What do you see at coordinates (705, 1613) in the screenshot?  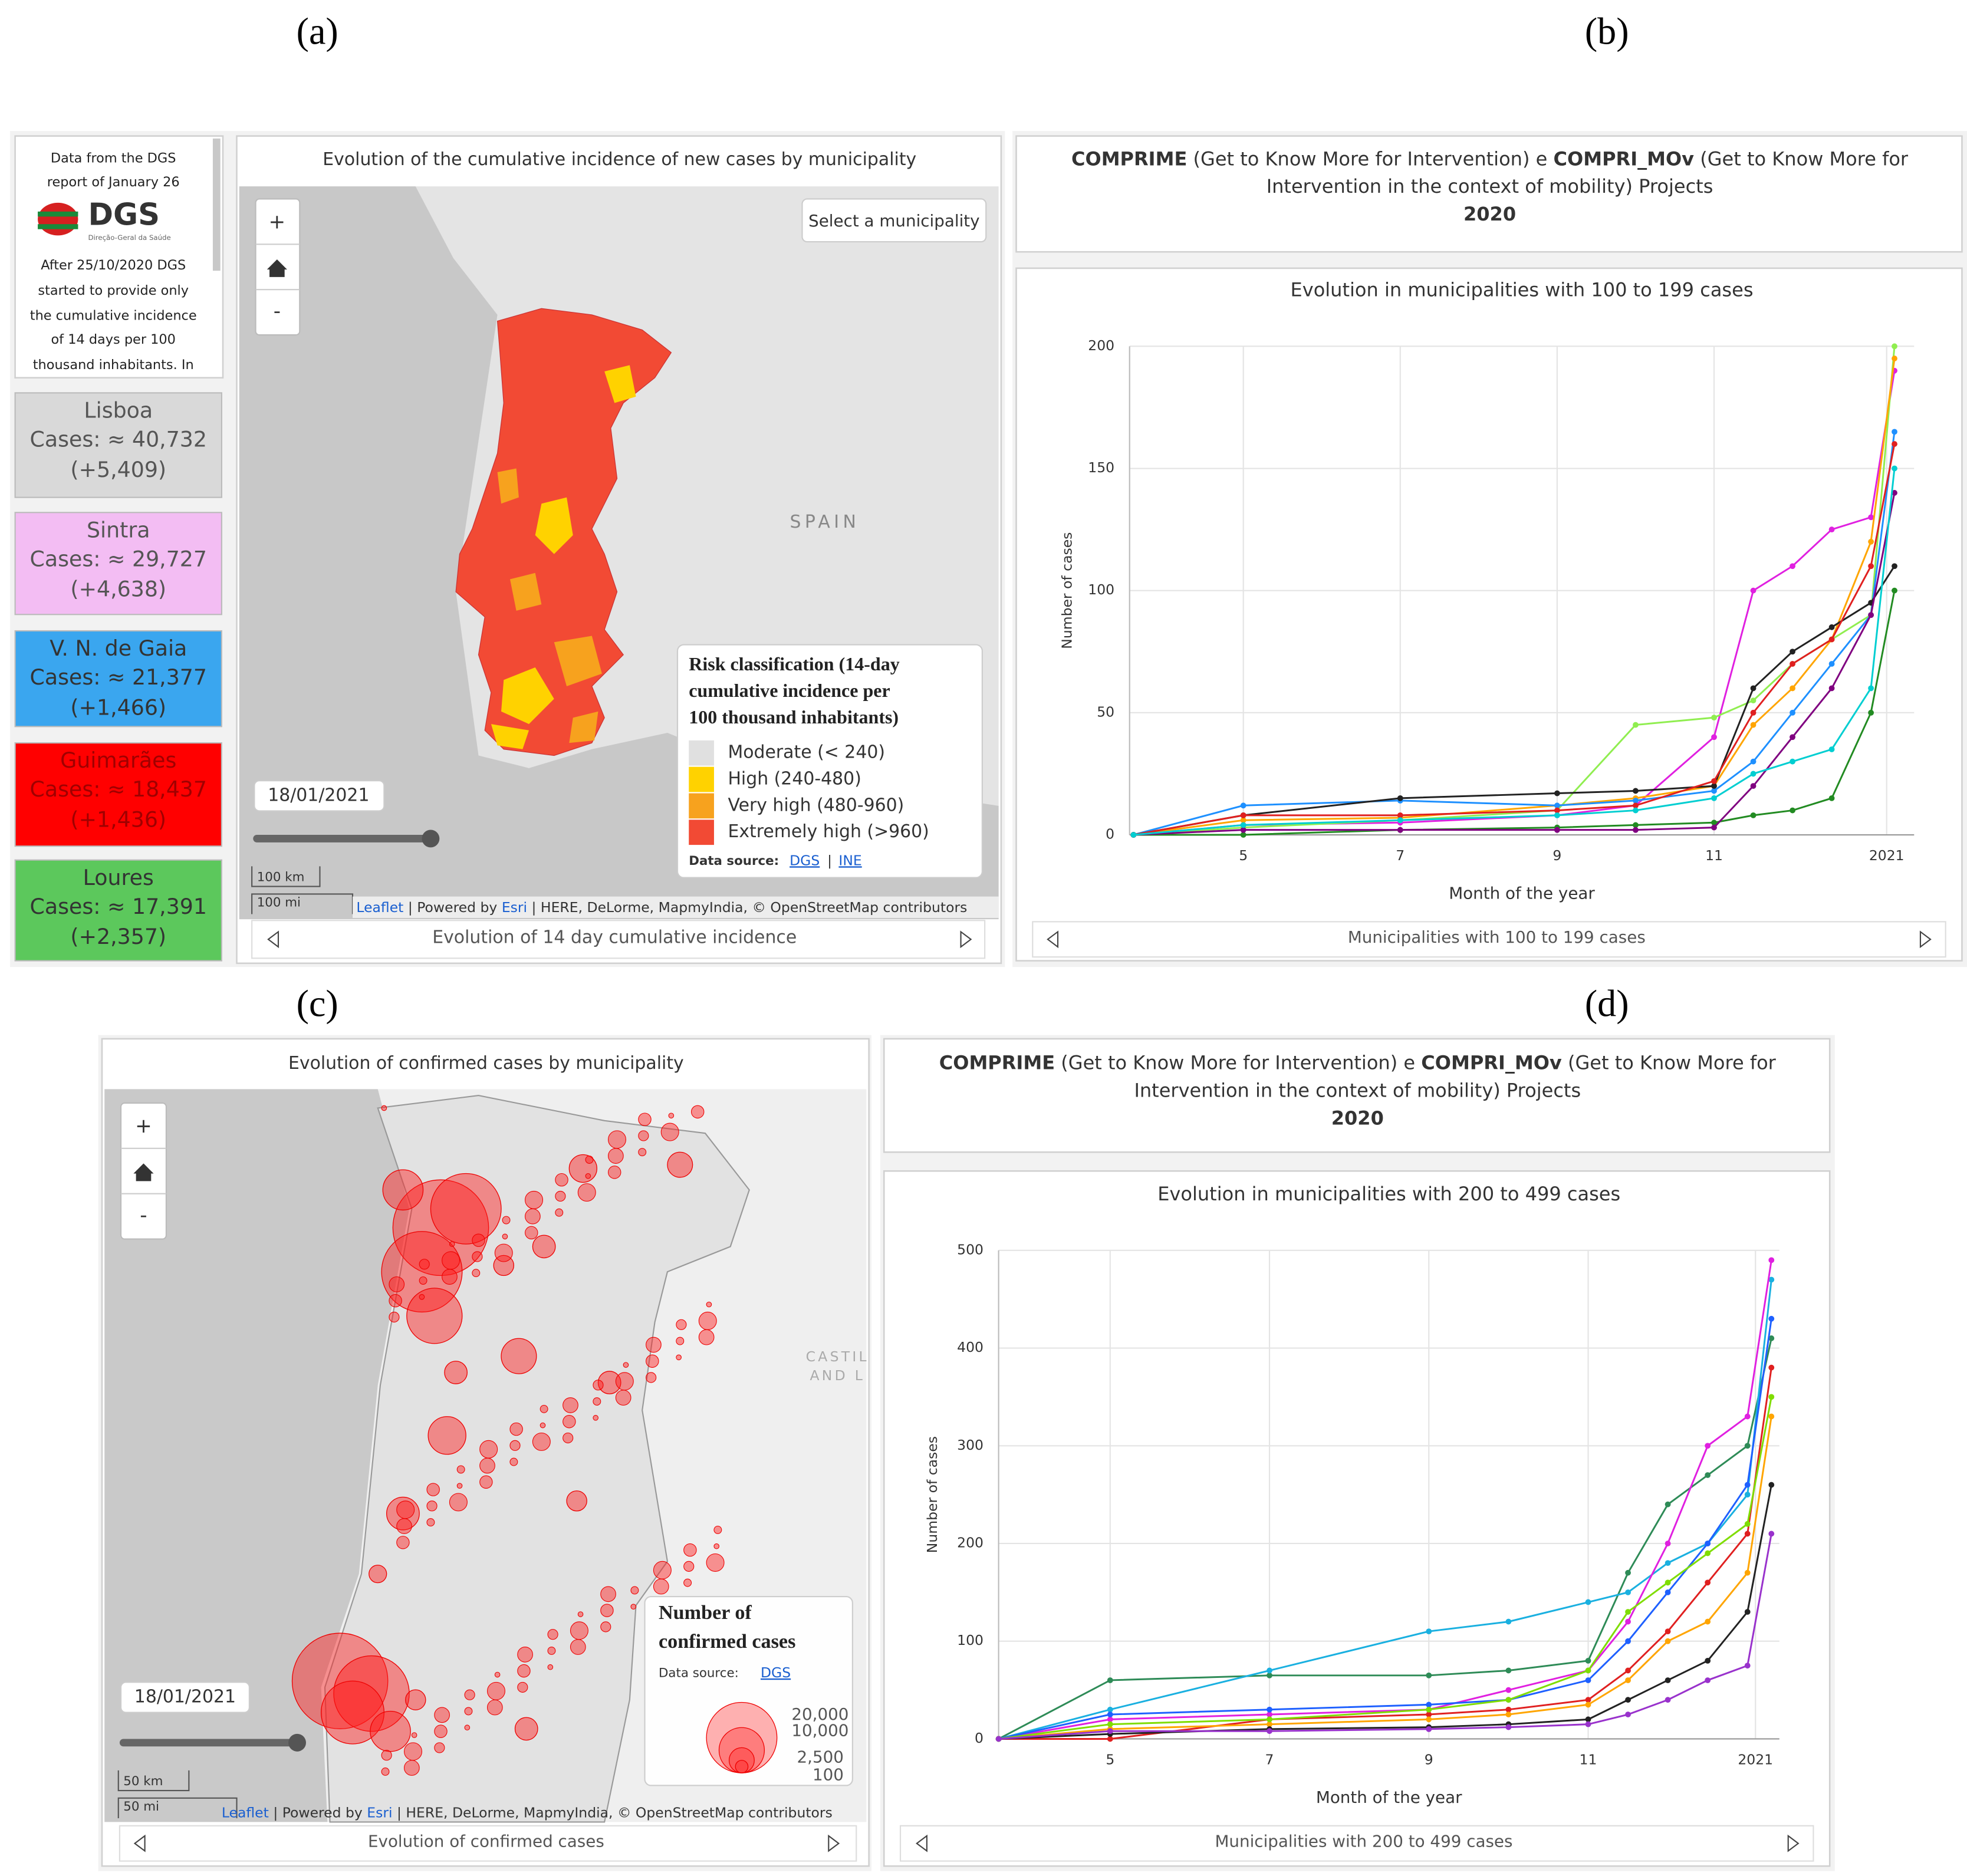 I see `legend-title: Number of` at bounding box center [705, 1613].